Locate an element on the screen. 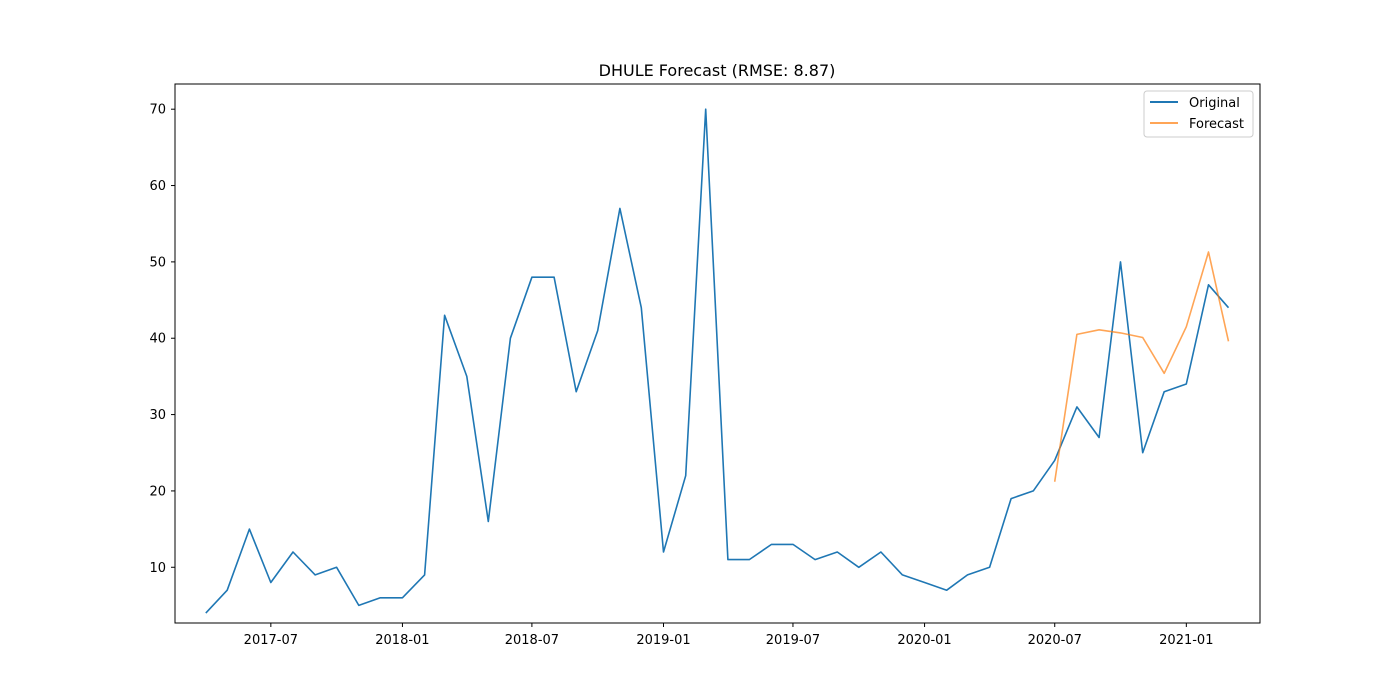  y-tick-label: 50 is located at coordinates (157, 262).